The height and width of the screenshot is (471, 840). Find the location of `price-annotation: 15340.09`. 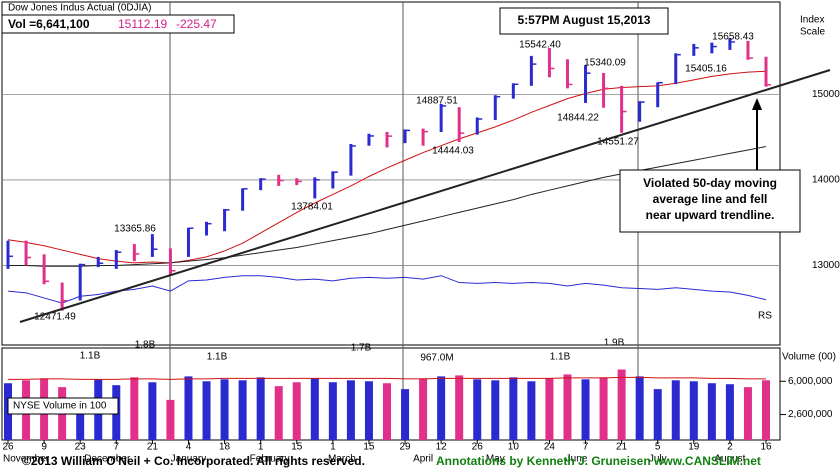

price-annotation: 15340.09 is located at coordinates (605, 63).